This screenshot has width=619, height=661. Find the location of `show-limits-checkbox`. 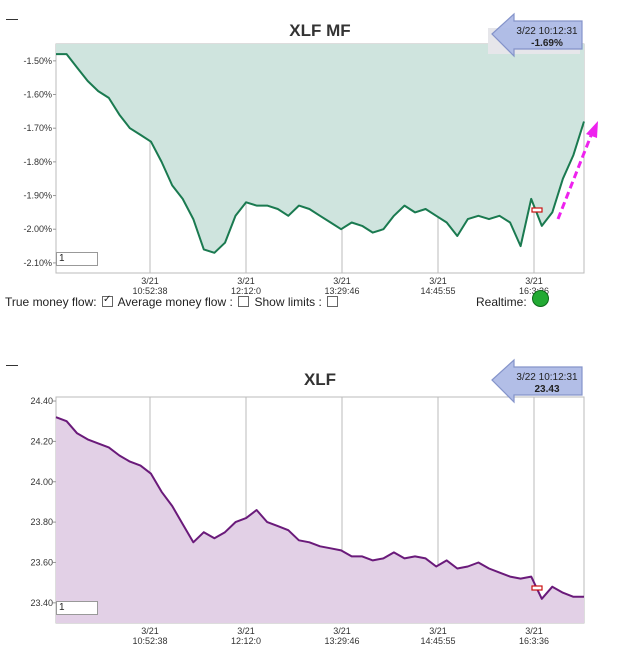

show-limits-checkbox is located at coordinates (333, 301).